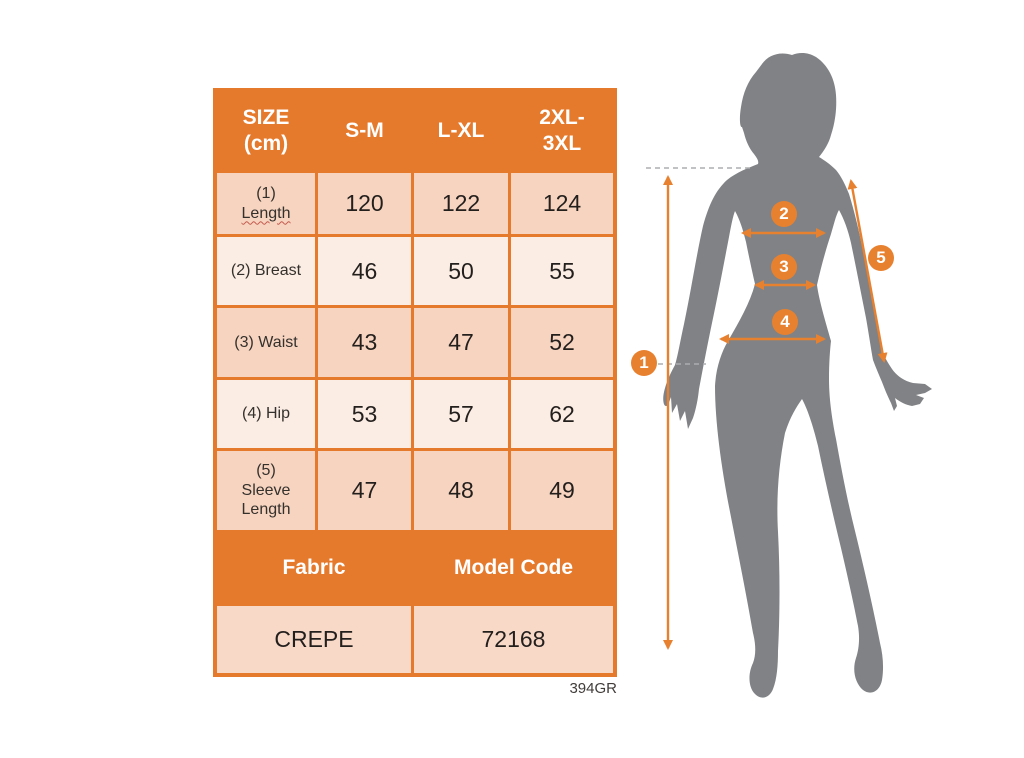  Describe the element at coordinates (785, 322) in the screenshot. I see `measure-marker-4: 4` at that location.